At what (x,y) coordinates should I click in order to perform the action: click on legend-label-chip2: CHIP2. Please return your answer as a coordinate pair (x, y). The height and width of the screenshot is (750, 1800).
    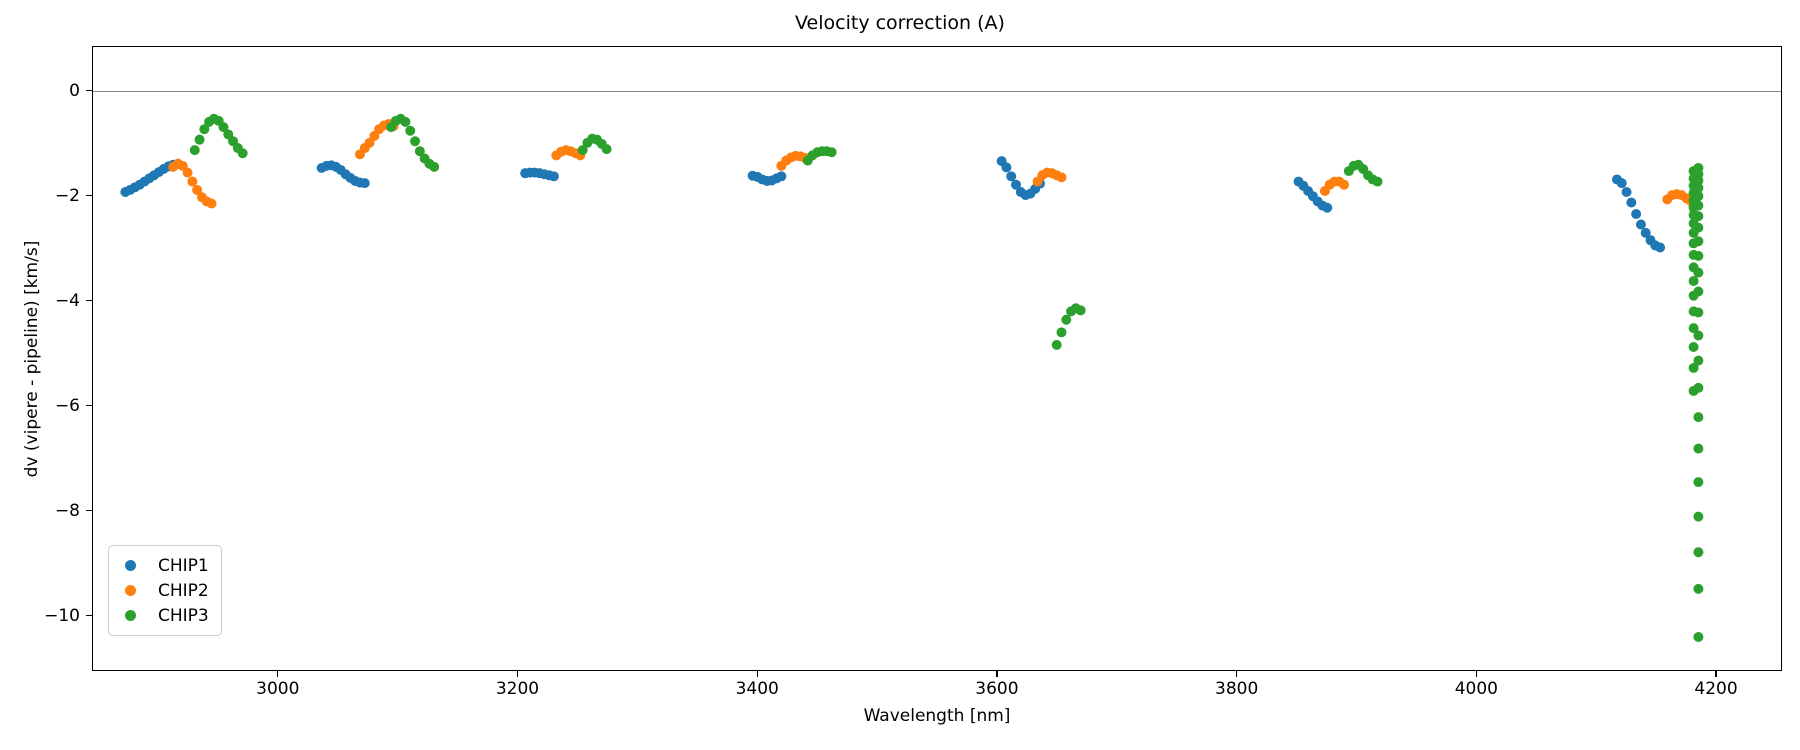
    Looking at the image, I should click on (183, 590).